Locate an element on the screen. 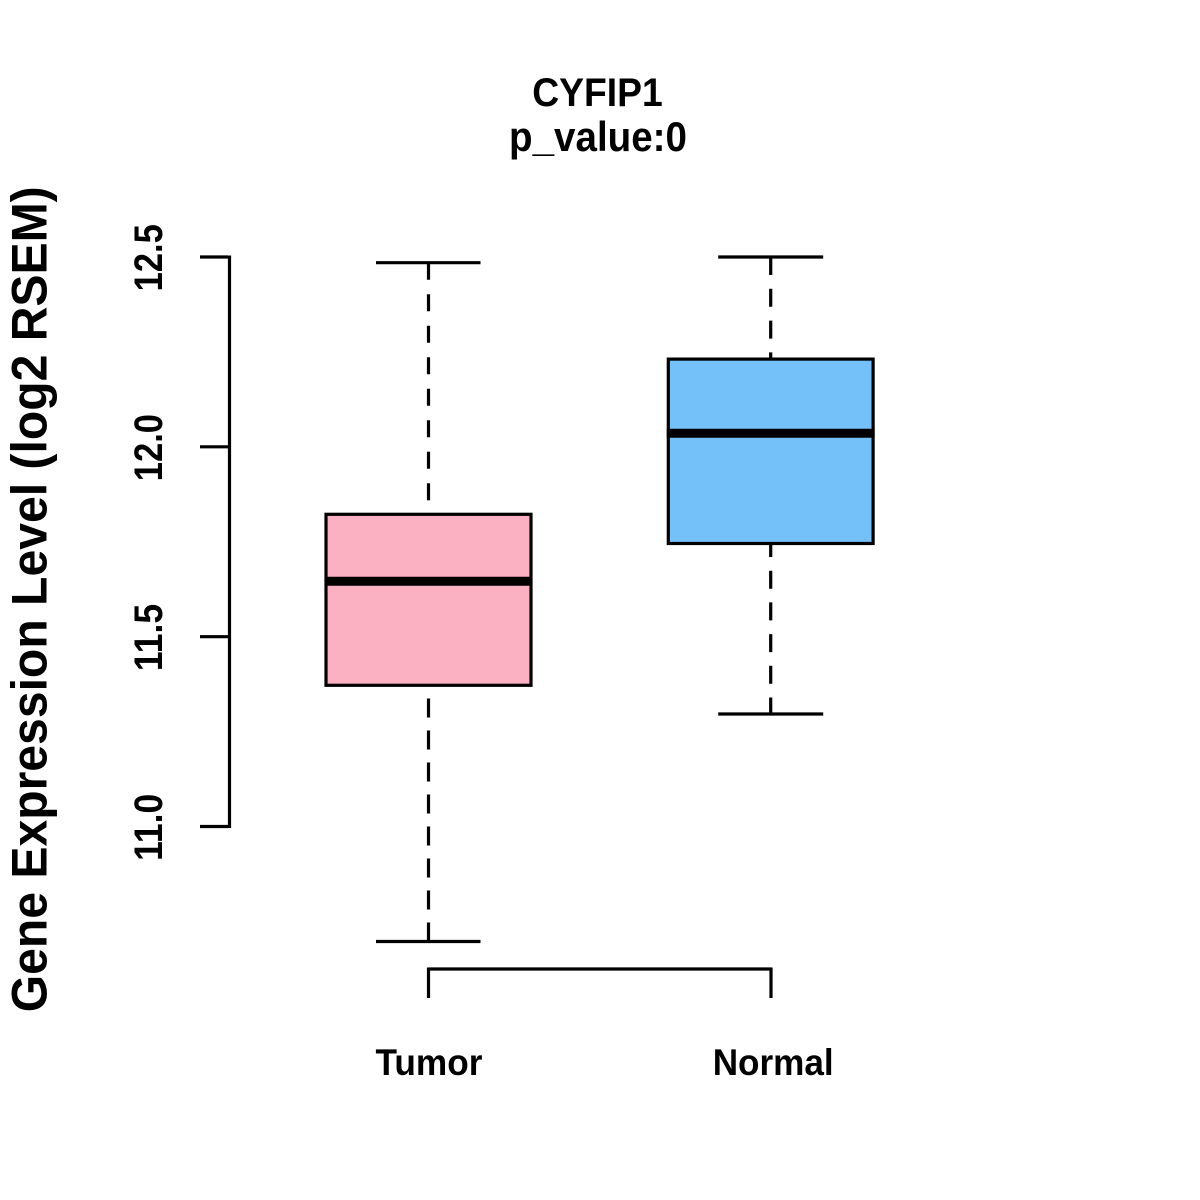 This screenshot has height=1200, width=1200. svg-text: CYFIP1 is located at coordinates (597, 93).